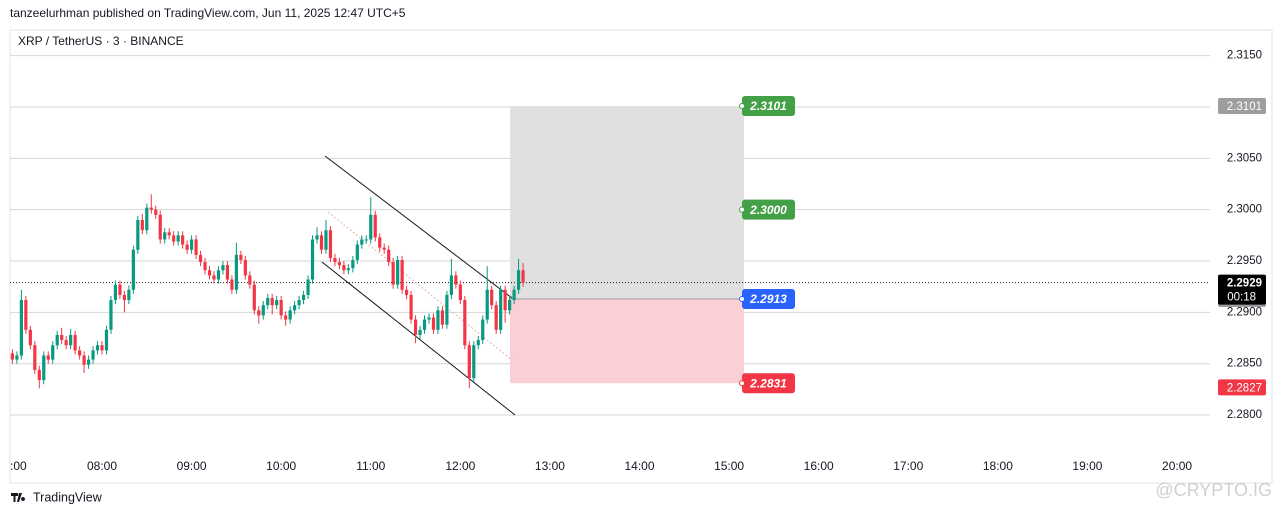  What do you see at coordinates (460, 466) in the screenshot?
I see `x-tick-label: 12:00` at bounding box center [460, 466].